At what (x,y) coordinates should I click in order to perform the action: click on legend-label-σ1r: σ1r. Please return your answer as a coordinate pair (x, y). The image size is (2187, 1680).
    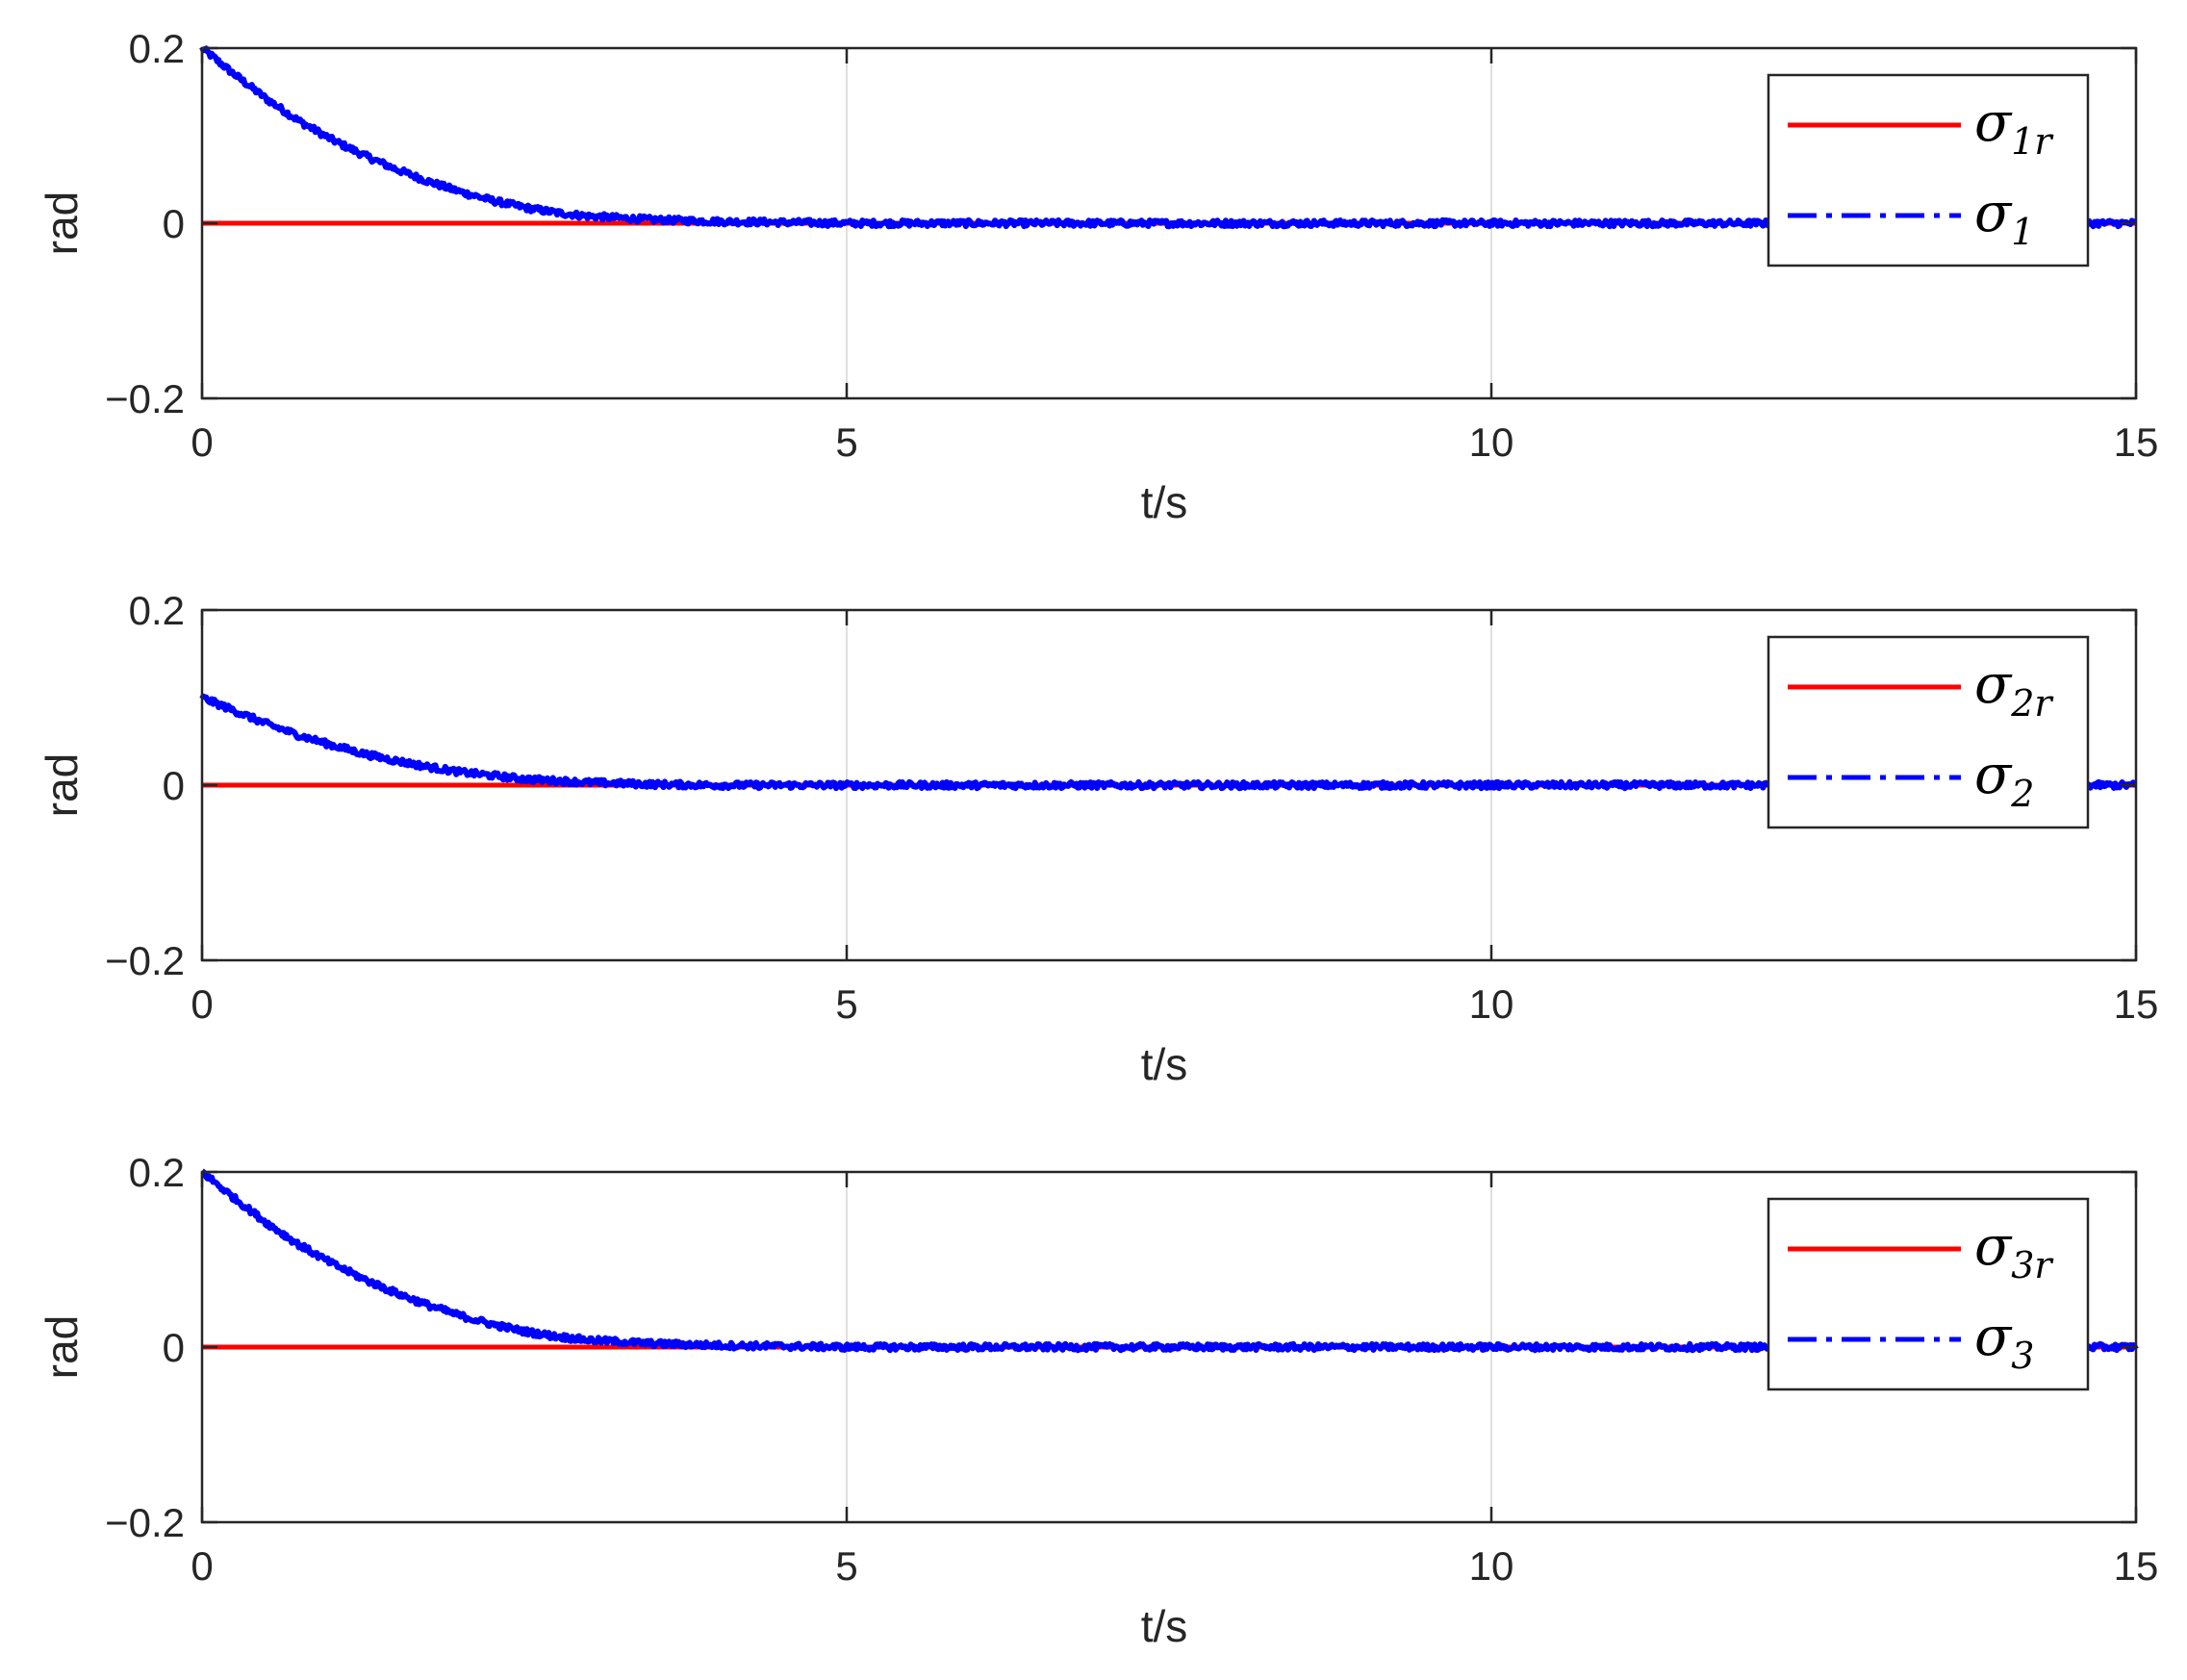
    Looking at the image, I should click on (2014, 127).